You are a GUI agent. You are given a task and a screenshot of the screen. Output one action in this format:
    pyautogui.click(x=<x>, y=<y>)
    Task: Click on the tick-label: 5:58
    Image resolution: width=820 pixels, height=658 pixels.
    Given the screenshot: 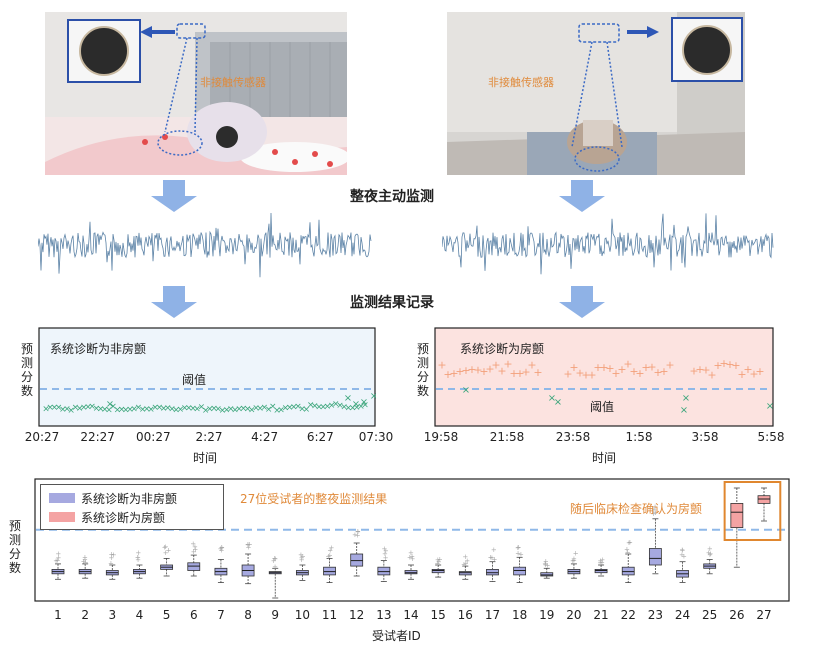 What is the action you would take?
    pyautogui.click(x=771, y=437)
    